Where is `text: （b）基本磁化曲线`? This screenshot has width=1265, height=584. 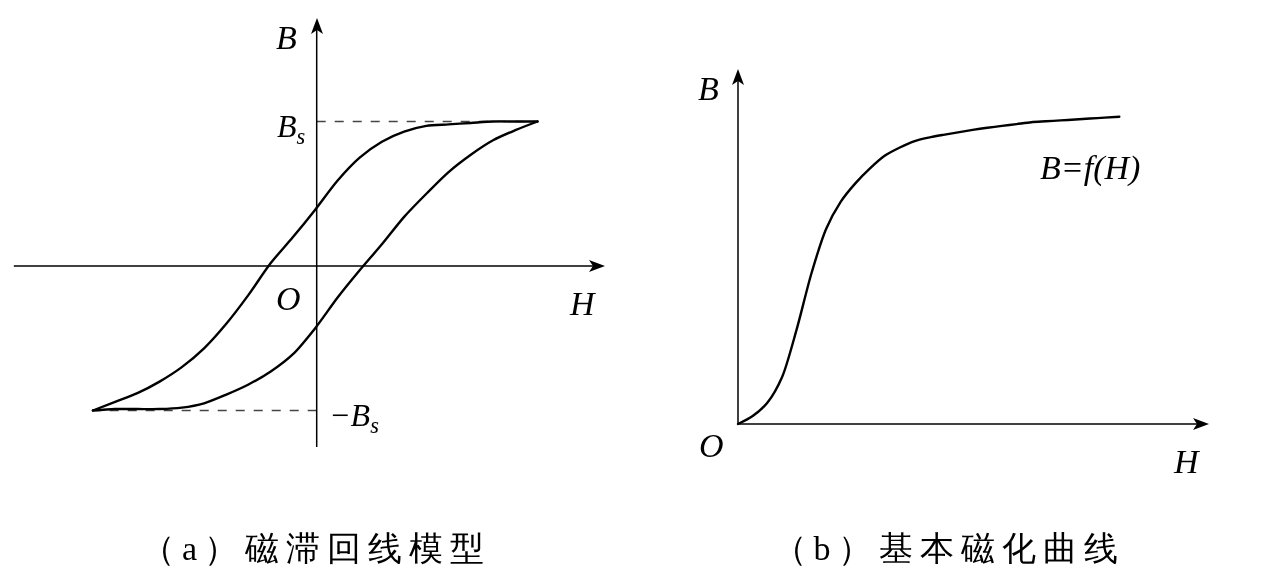
text: （b）基本磁化曲线 is located at coordinates (948, 548).